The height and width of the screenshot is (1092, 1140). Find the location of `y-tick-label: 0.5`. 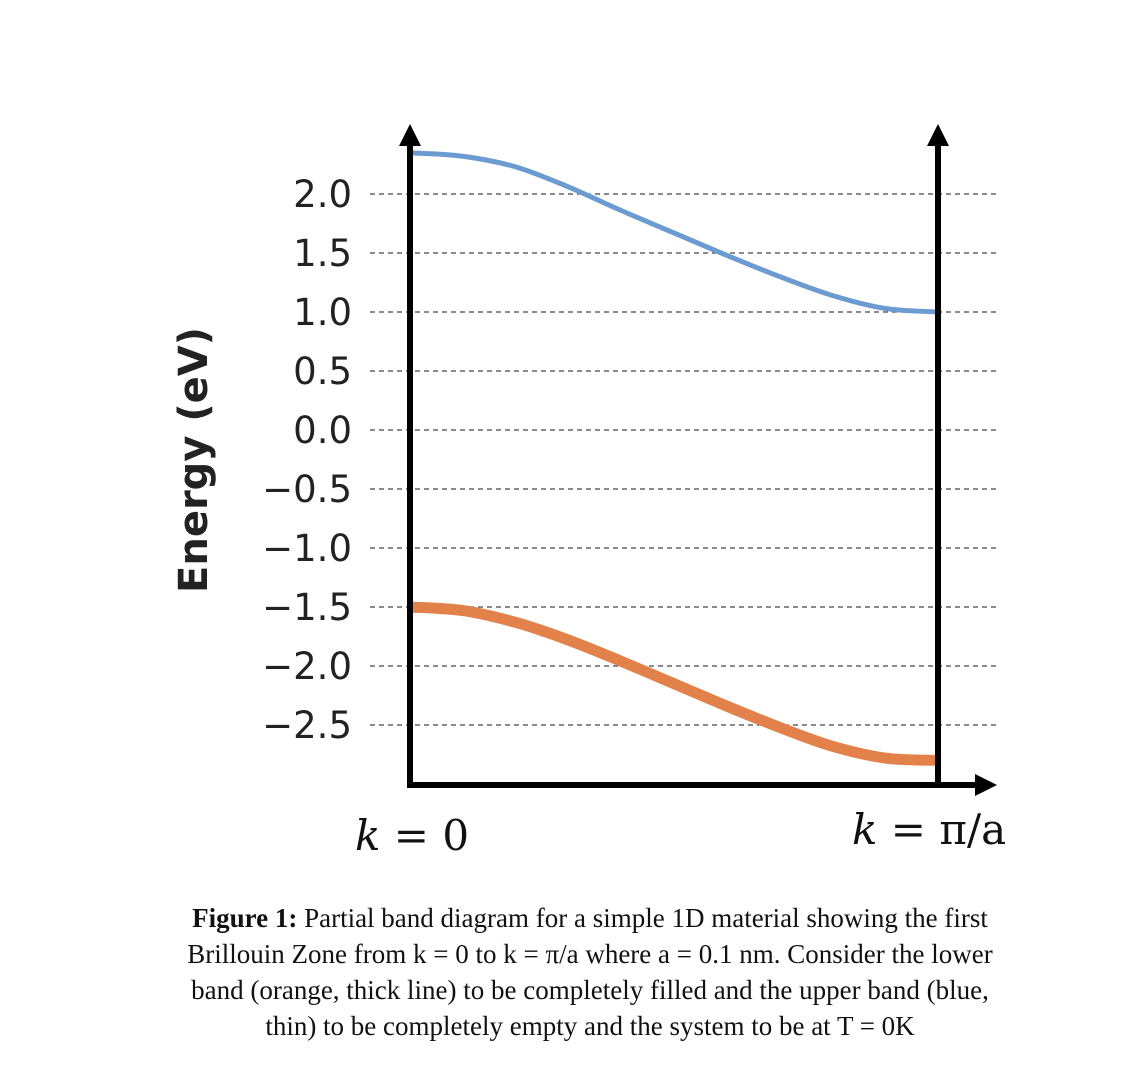

y-tick-label: 0.5 is located at coordinates (322, 371).